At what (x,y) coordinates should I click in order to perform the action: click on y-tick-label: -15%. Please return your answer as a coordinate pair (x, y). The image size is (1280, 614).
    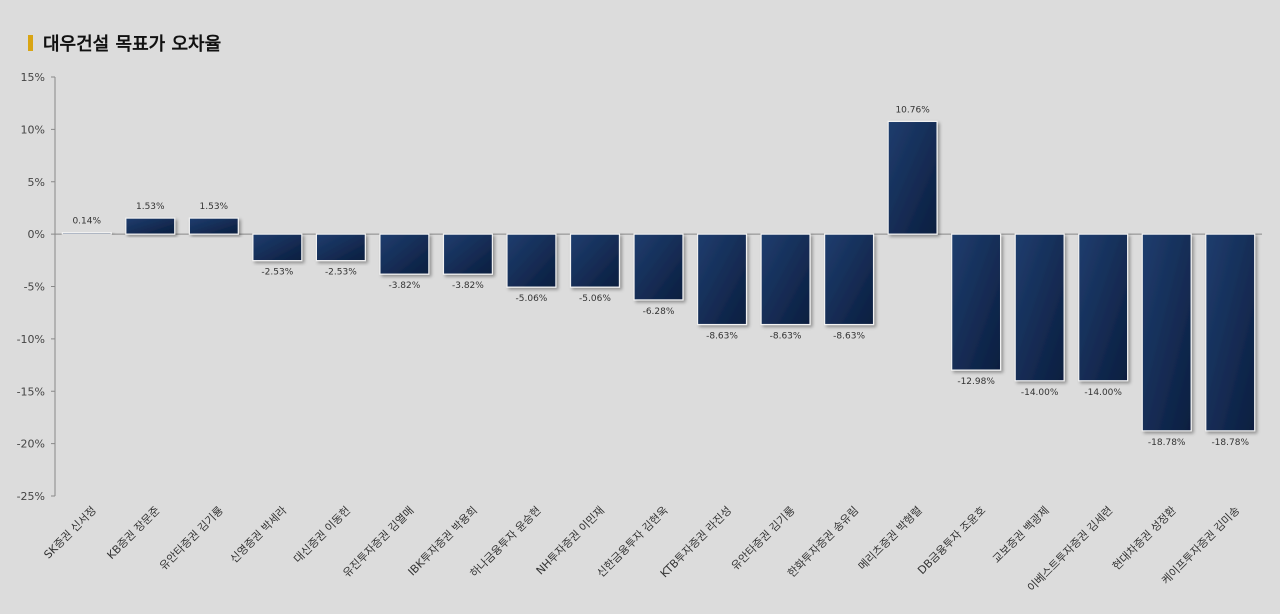
    Looking at the image, I should click on (31, 391).